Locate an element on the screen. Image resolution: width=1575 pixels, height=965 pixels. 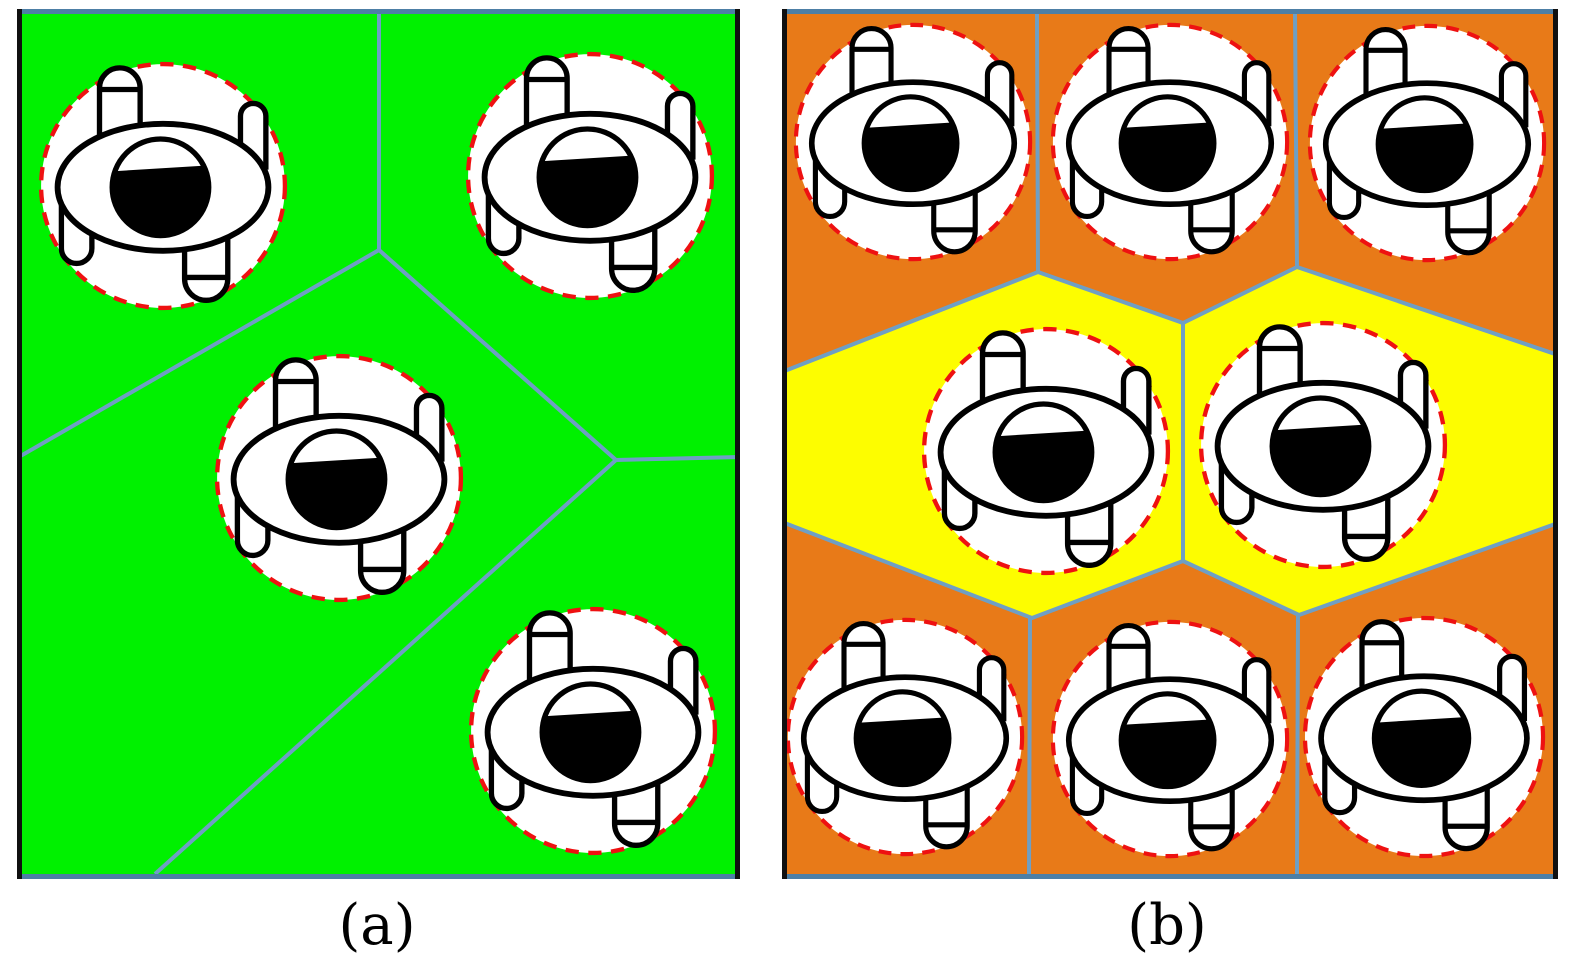
caption-b: (b) is located at coordinates (1167, 925).